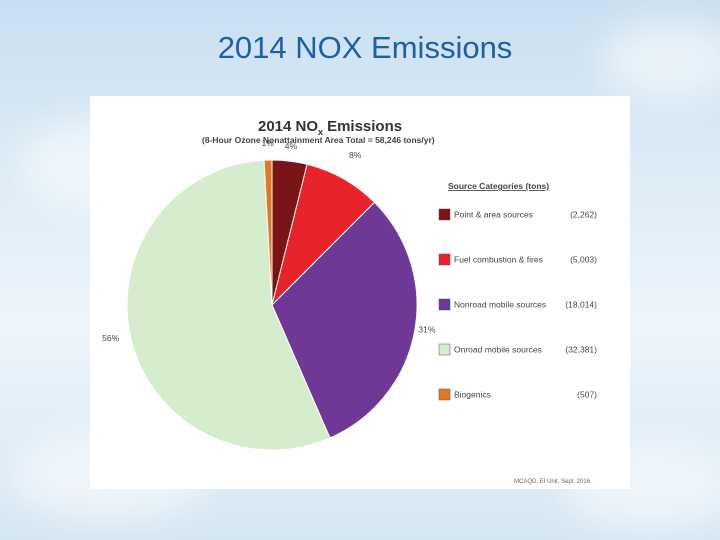 This screenshot has height=540, width=720. I want to click on percent-label: 1%, so click(268, 143).